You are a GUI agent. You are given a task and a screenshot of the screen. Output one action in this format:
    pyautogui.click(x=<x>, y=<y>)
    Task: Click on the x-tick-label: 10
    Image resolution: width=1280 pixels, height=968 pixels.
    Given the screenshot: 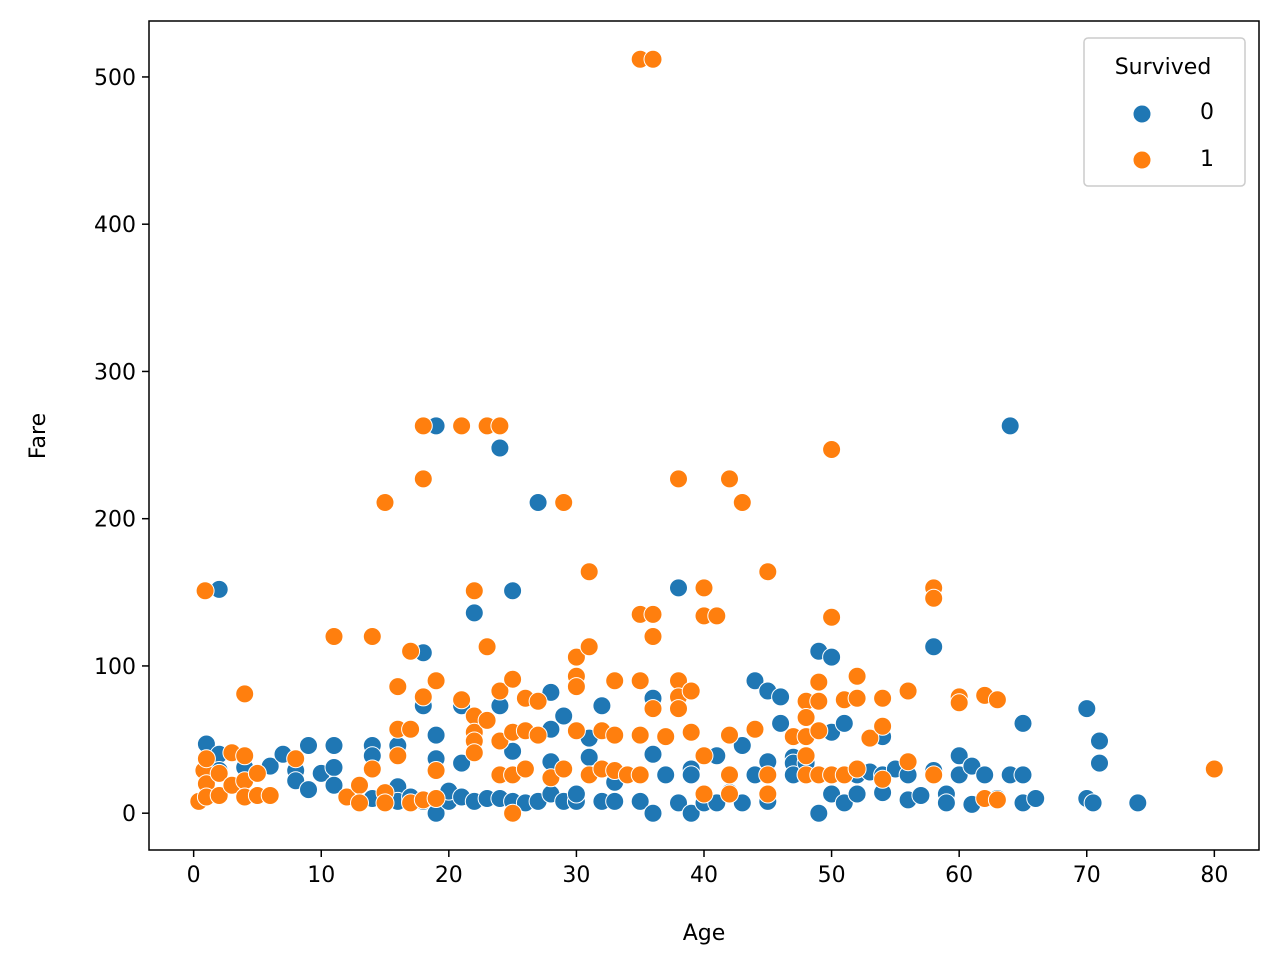 What is the action you would take?
    pyautogui.click(x=321, y=875)
    